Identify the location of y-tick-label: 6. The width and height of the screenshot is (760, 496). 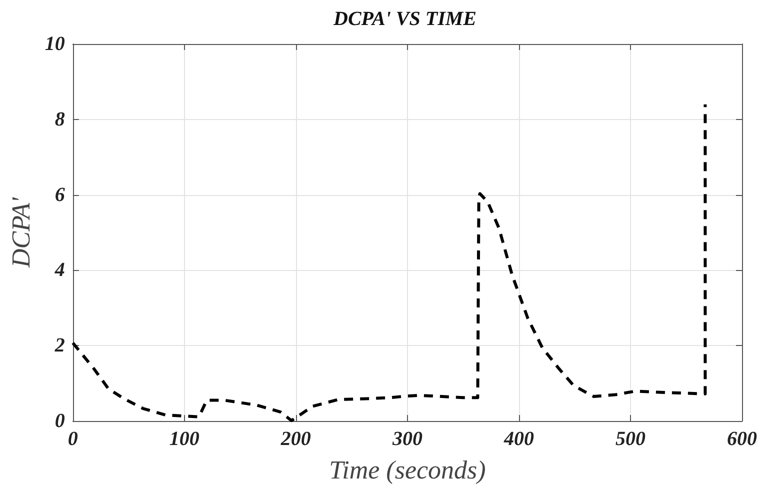
(59, 195).